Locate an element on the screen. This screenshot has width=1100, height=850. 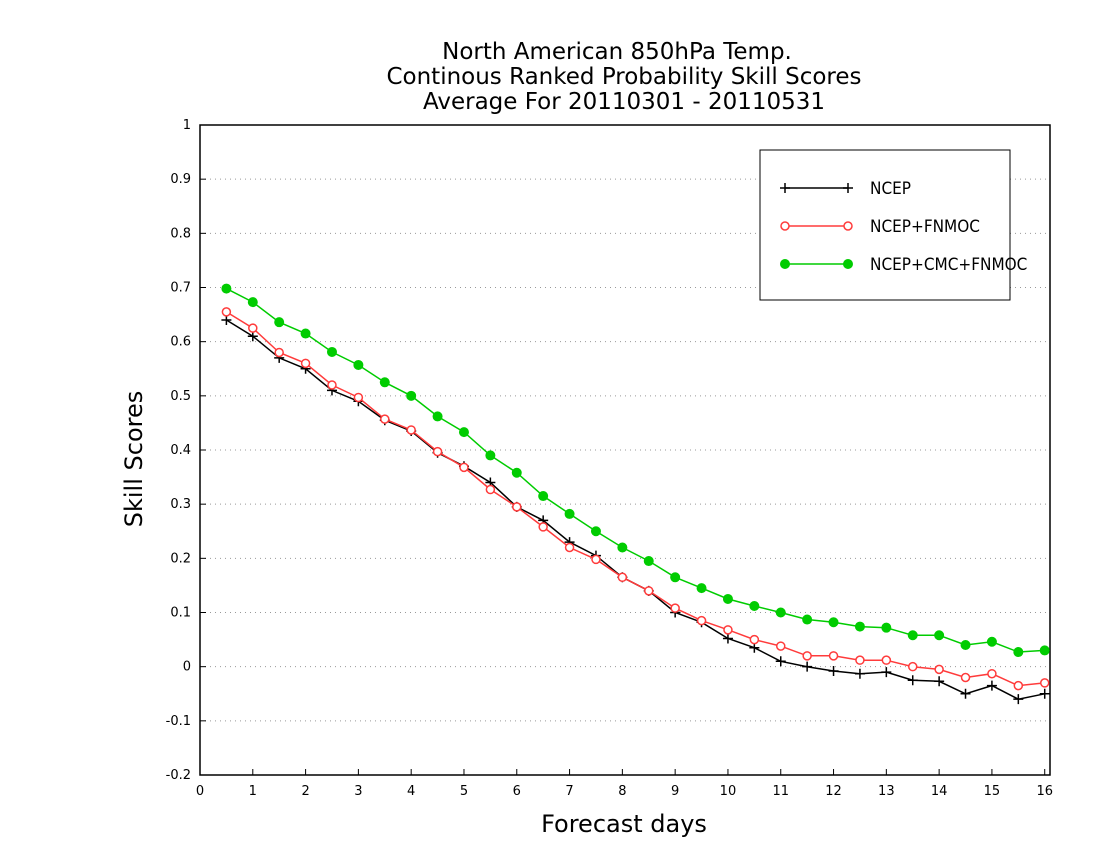
legend-box is located at coordinates (885, 225).